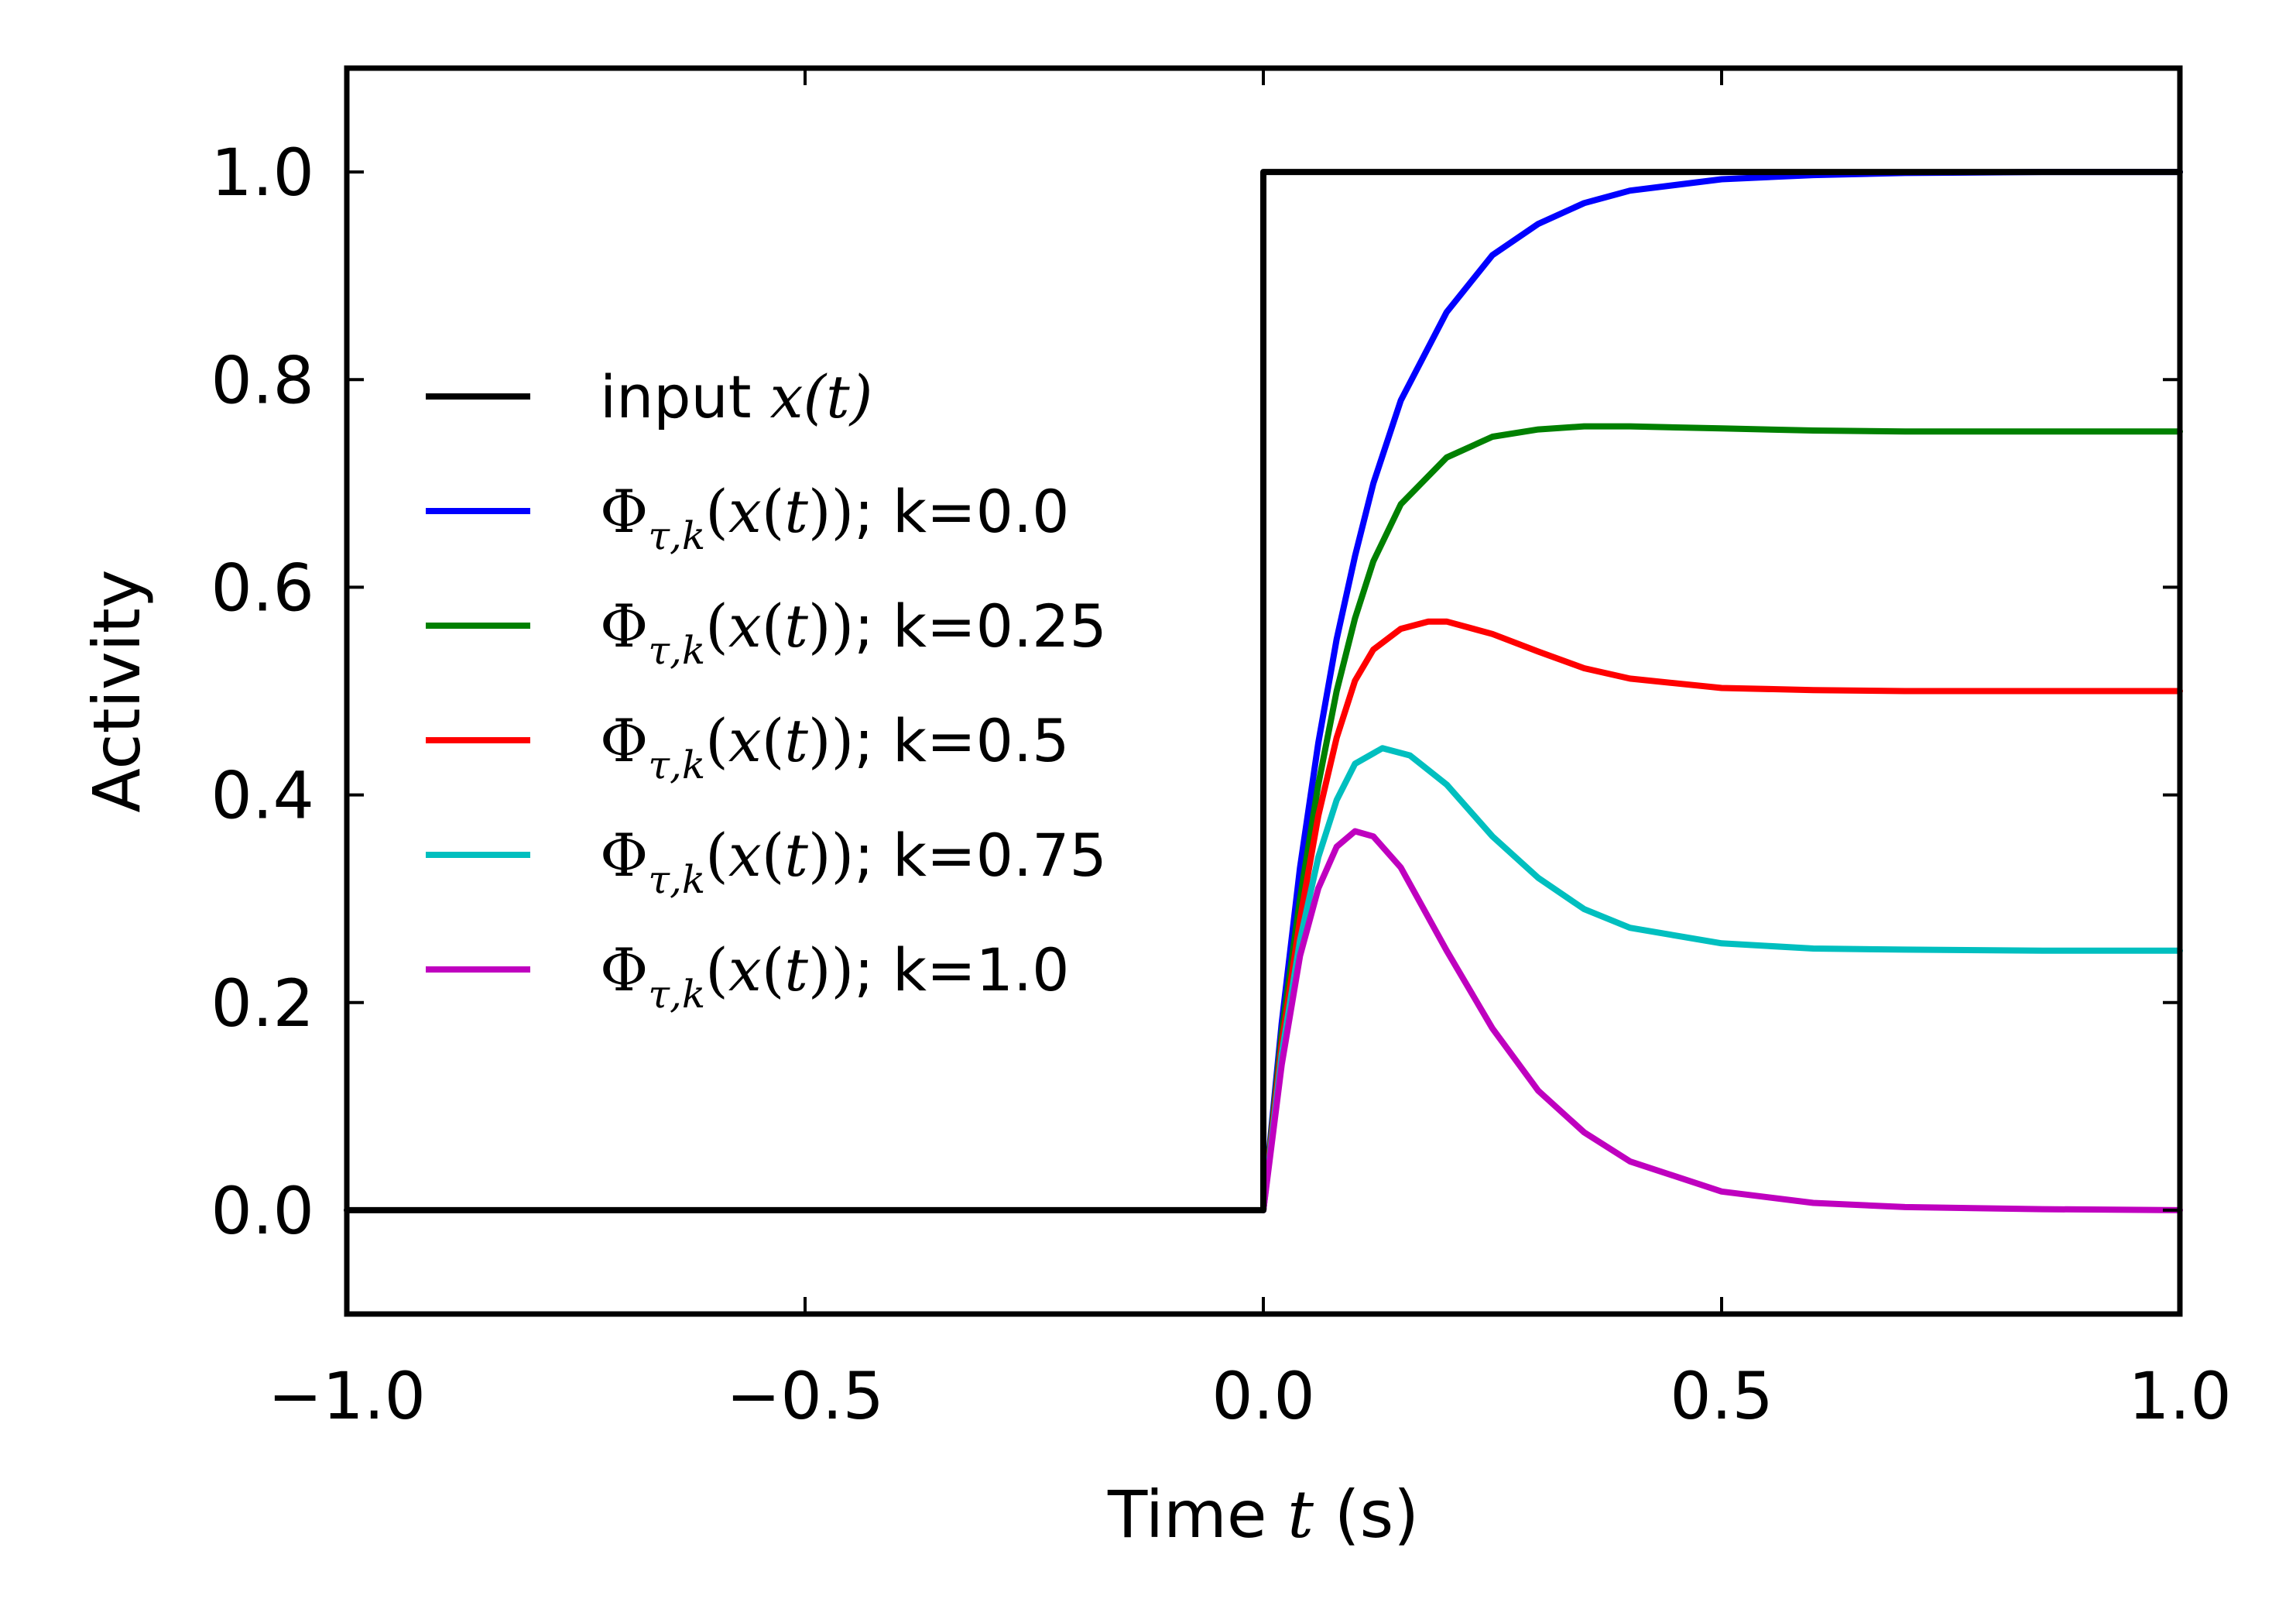  What do you see at coordinates (1263, 1396) in the screenshot?
I see `x-tick-label: 0.0` at bounding box center [1263, 1396].